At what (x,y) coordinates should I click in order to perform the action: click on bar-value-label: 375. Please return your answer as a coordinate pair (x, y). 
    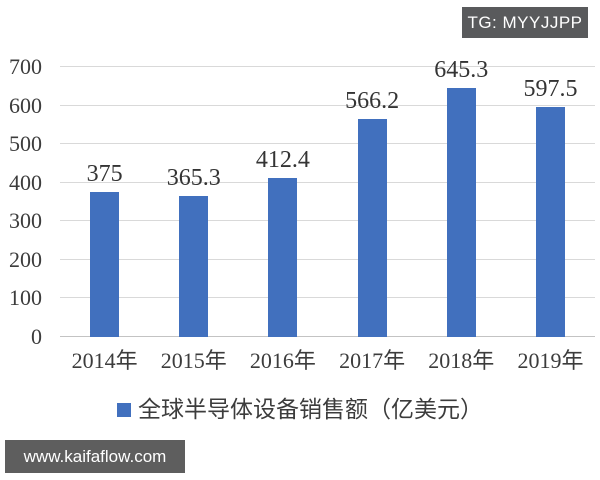
    Looking at the image, I should click on (104, 174).